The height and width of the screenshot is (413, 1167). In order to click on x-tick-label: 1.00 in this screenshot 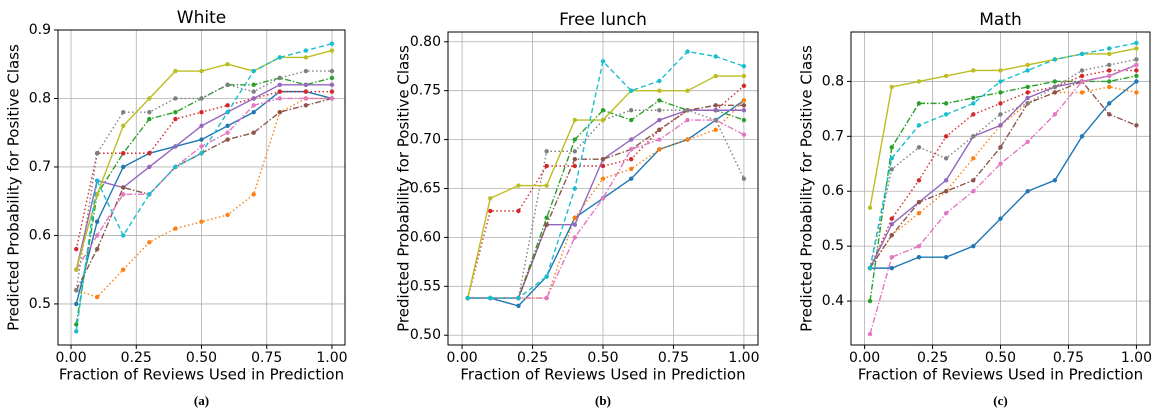, I will do `click(743, 358)`.